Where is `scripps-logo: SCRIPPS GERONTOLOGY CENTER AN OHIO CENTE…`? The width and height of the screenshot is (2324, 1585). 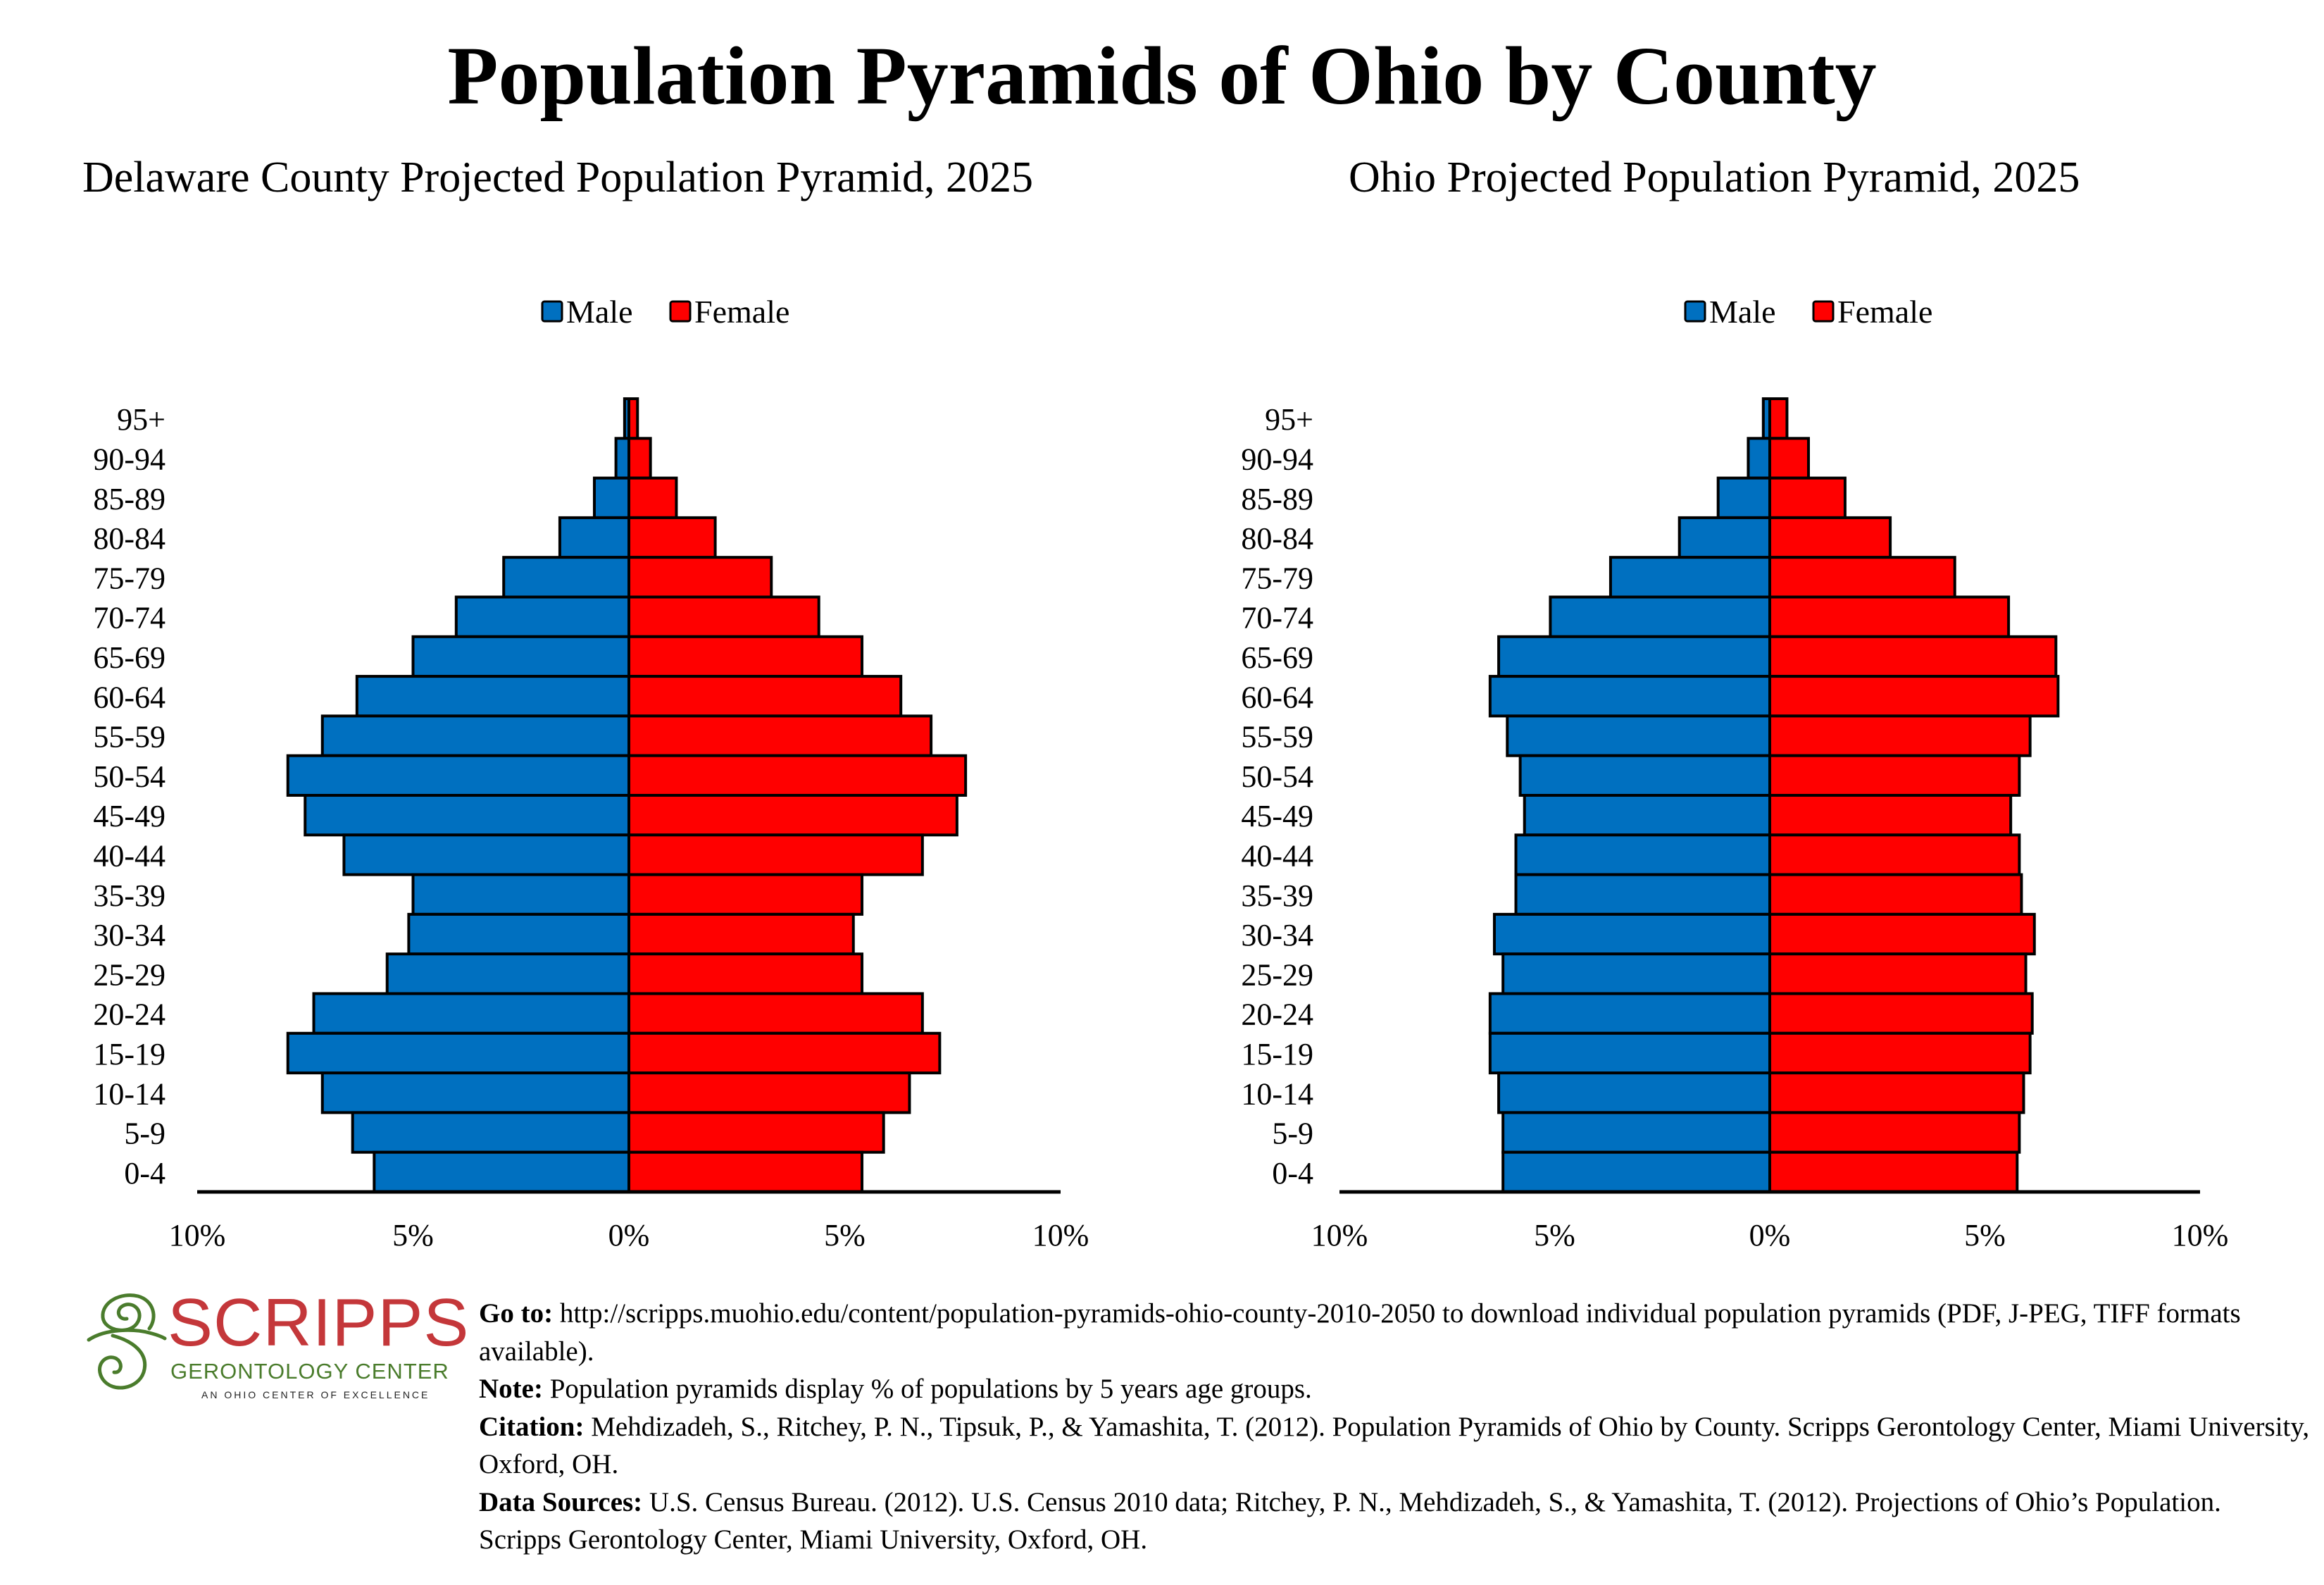 scripps-logo: SCRIPPS GERONTOLOGY CENTER AN OHIO CENTE… is located at coordinates (276, 1349).